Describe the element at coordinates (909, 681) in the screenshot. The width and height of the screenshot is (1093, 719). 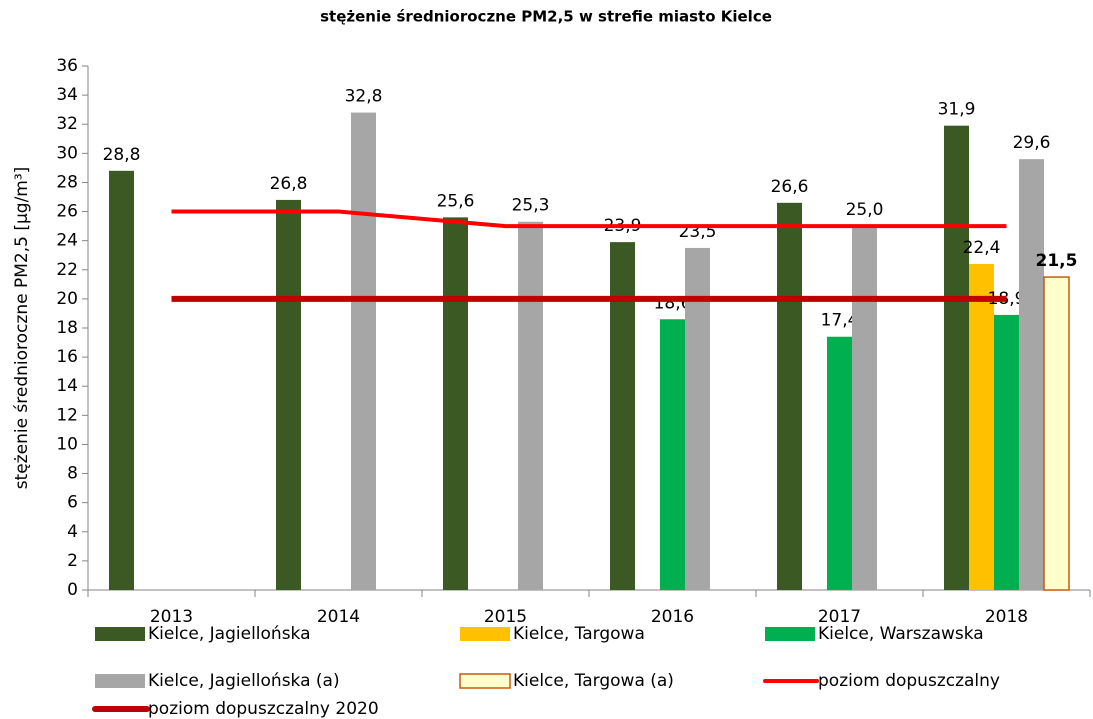
I see `legend-label: poziom dopuszczalny` at that location.